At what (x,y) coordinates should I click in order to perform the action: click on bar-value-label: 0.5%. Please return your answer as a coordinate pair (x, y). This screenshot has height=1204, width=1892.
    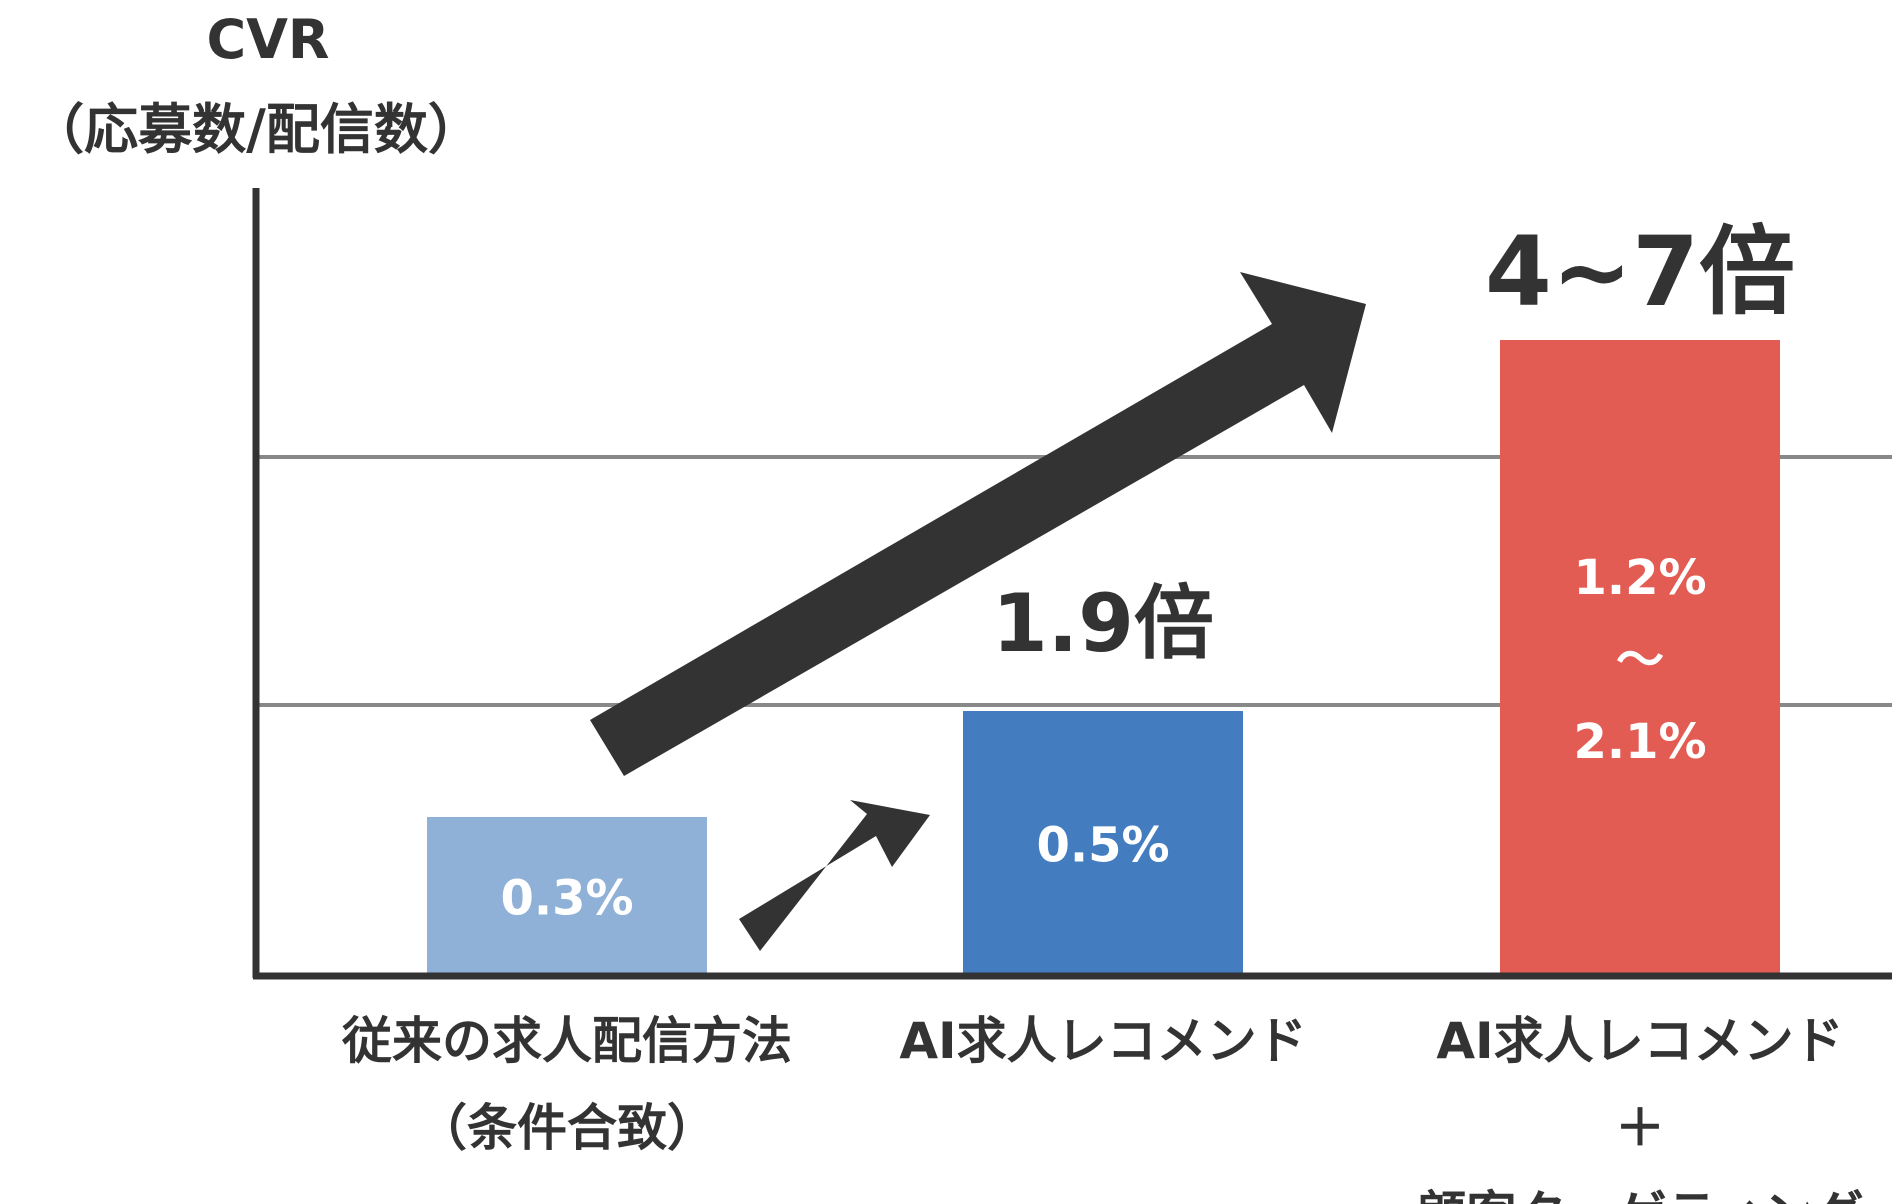
    Looking at the image, I should click on (1102, 846).